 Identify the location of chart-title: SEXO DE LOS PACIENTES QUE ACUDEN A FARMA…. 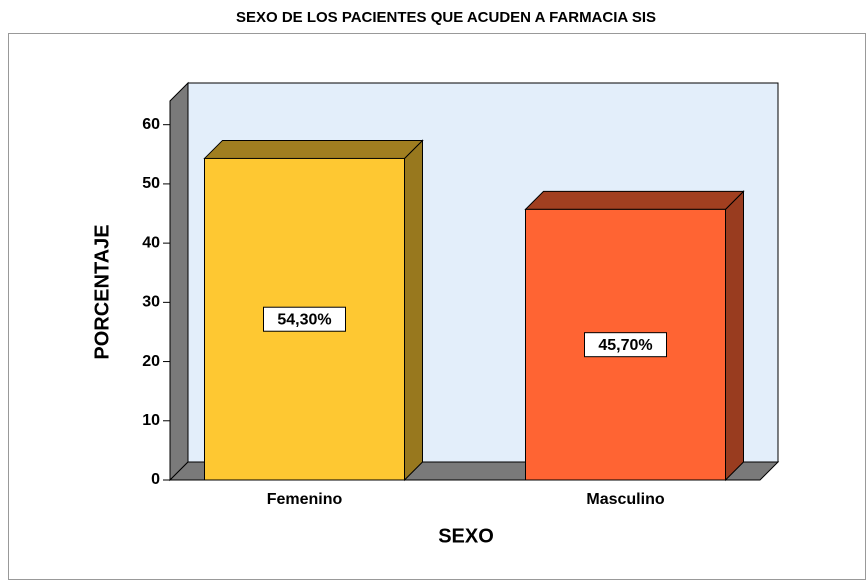
(446, 17).